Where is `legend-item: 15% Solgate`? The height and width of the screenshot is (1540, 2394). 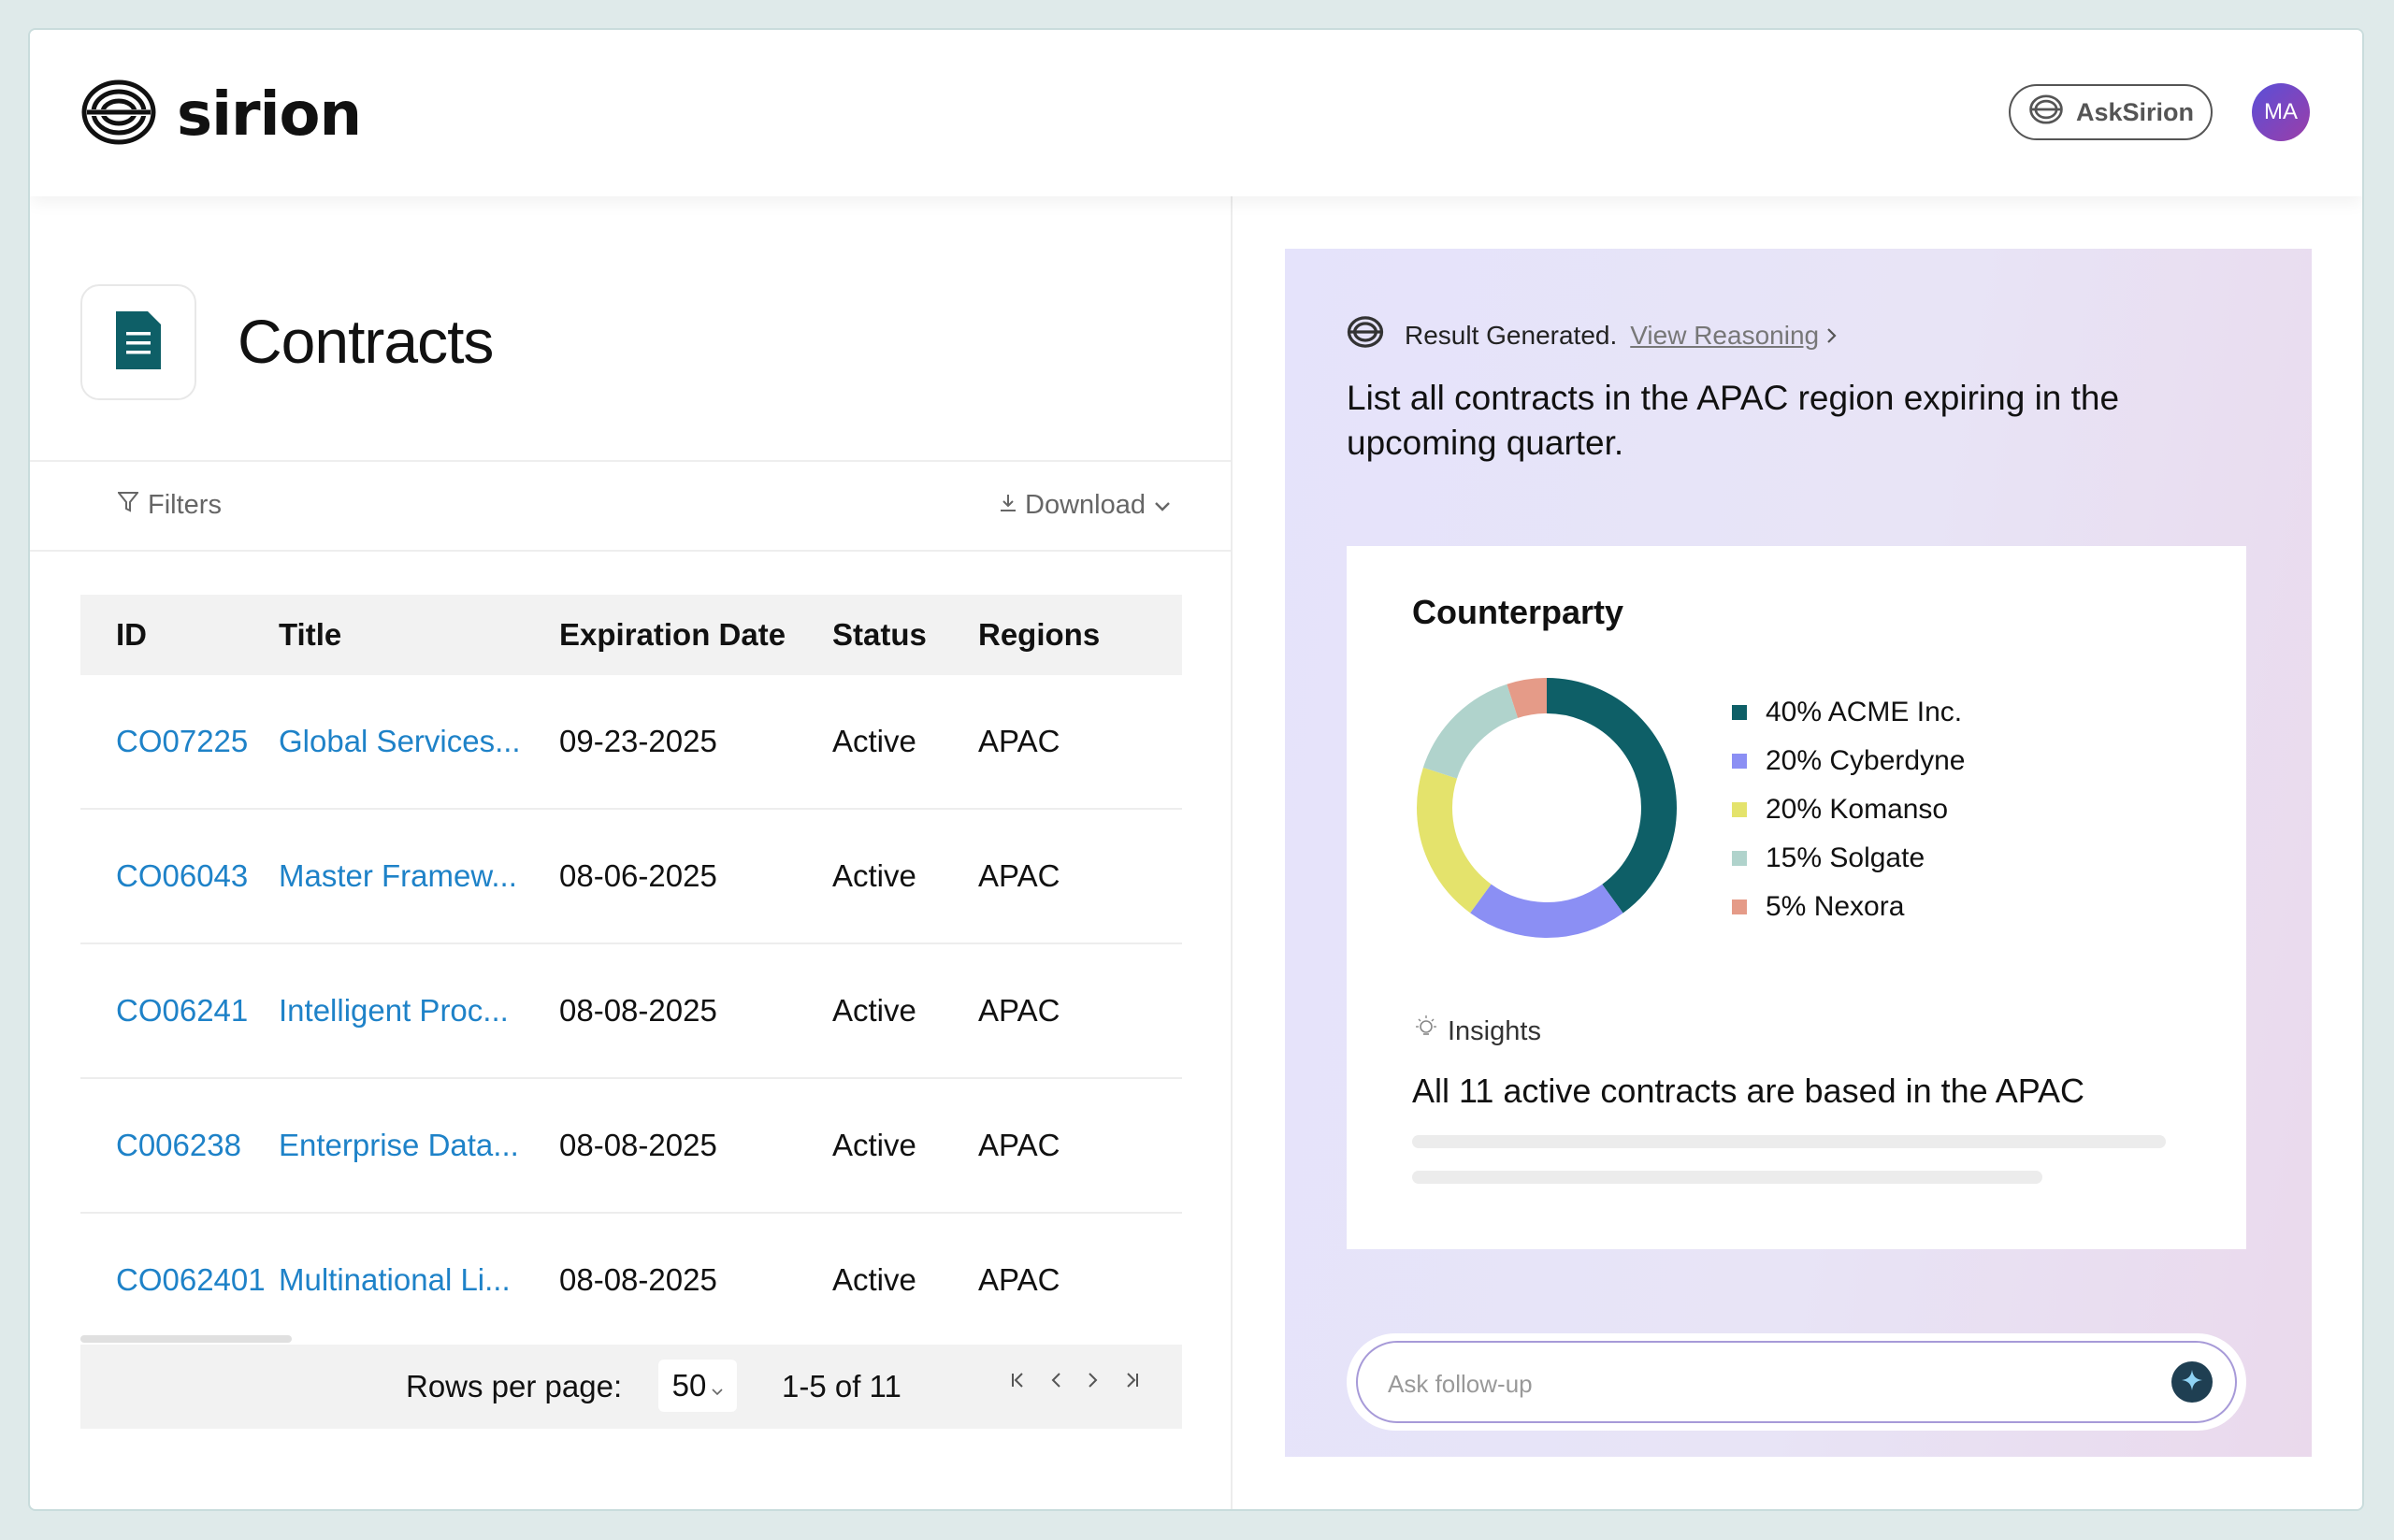
legend-item: 15% Solgate is located at coordinates (1848, 858).